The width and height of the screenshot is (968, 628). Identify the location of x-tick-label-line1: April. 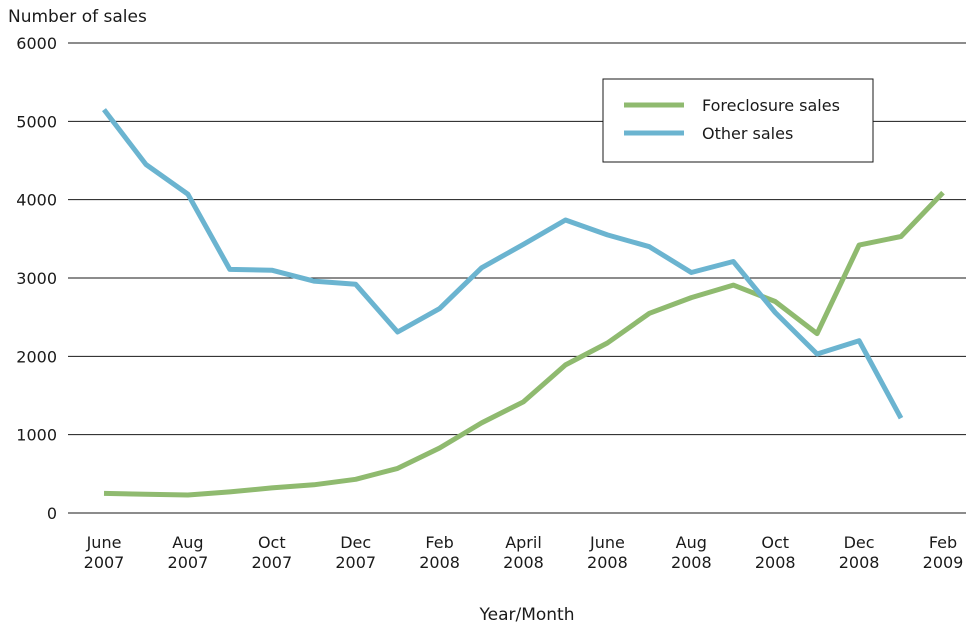
(523, 542).